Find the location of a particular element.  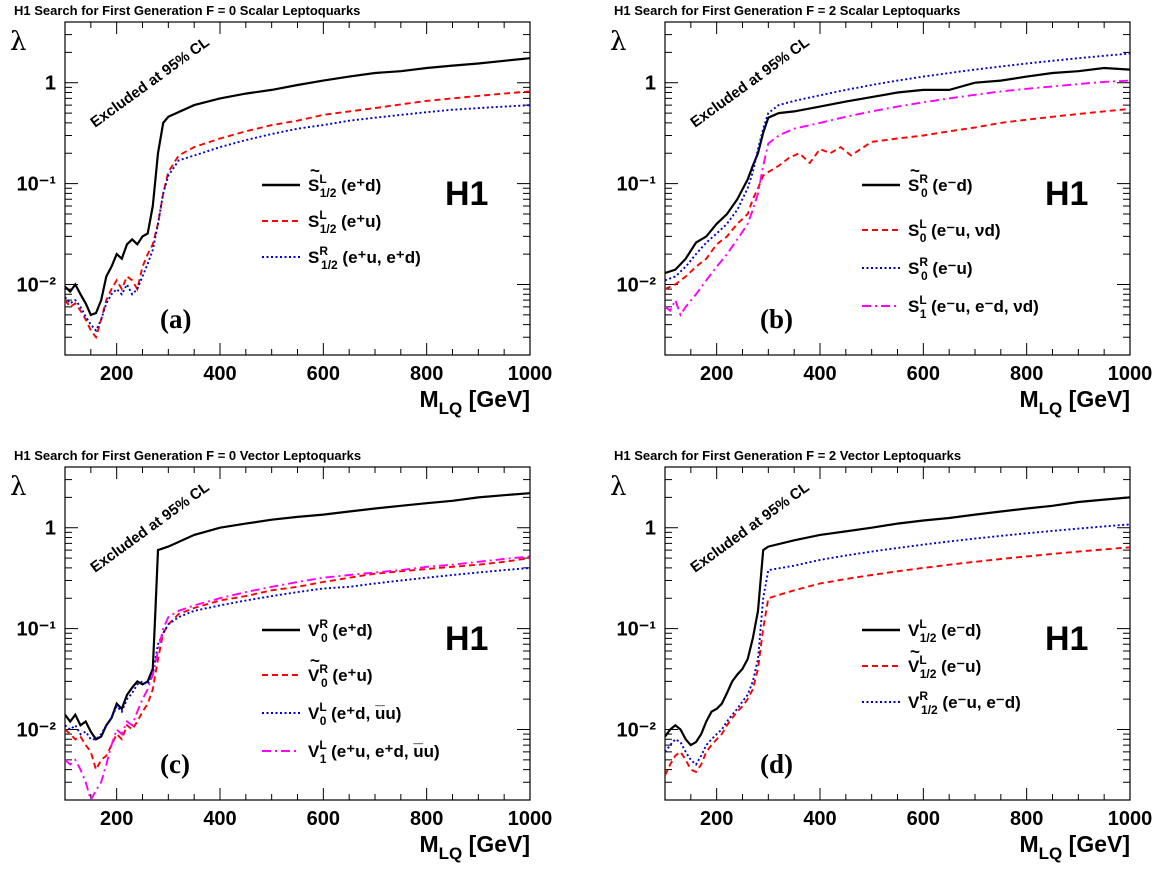

legend-entry: VL 0 (e⁺d, u̅u) is located at coordinates (354, 714).